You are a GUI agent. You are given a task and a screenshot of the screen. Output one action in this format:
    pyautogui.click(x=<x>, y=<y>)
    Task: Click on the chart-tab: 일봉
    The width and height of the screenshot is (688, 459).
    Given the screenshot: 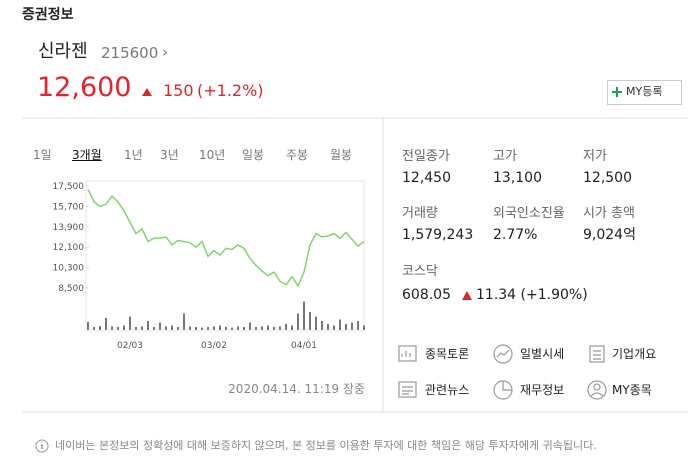 What is the action you would take?
    pyautogui.click(x=253, y=155)
    